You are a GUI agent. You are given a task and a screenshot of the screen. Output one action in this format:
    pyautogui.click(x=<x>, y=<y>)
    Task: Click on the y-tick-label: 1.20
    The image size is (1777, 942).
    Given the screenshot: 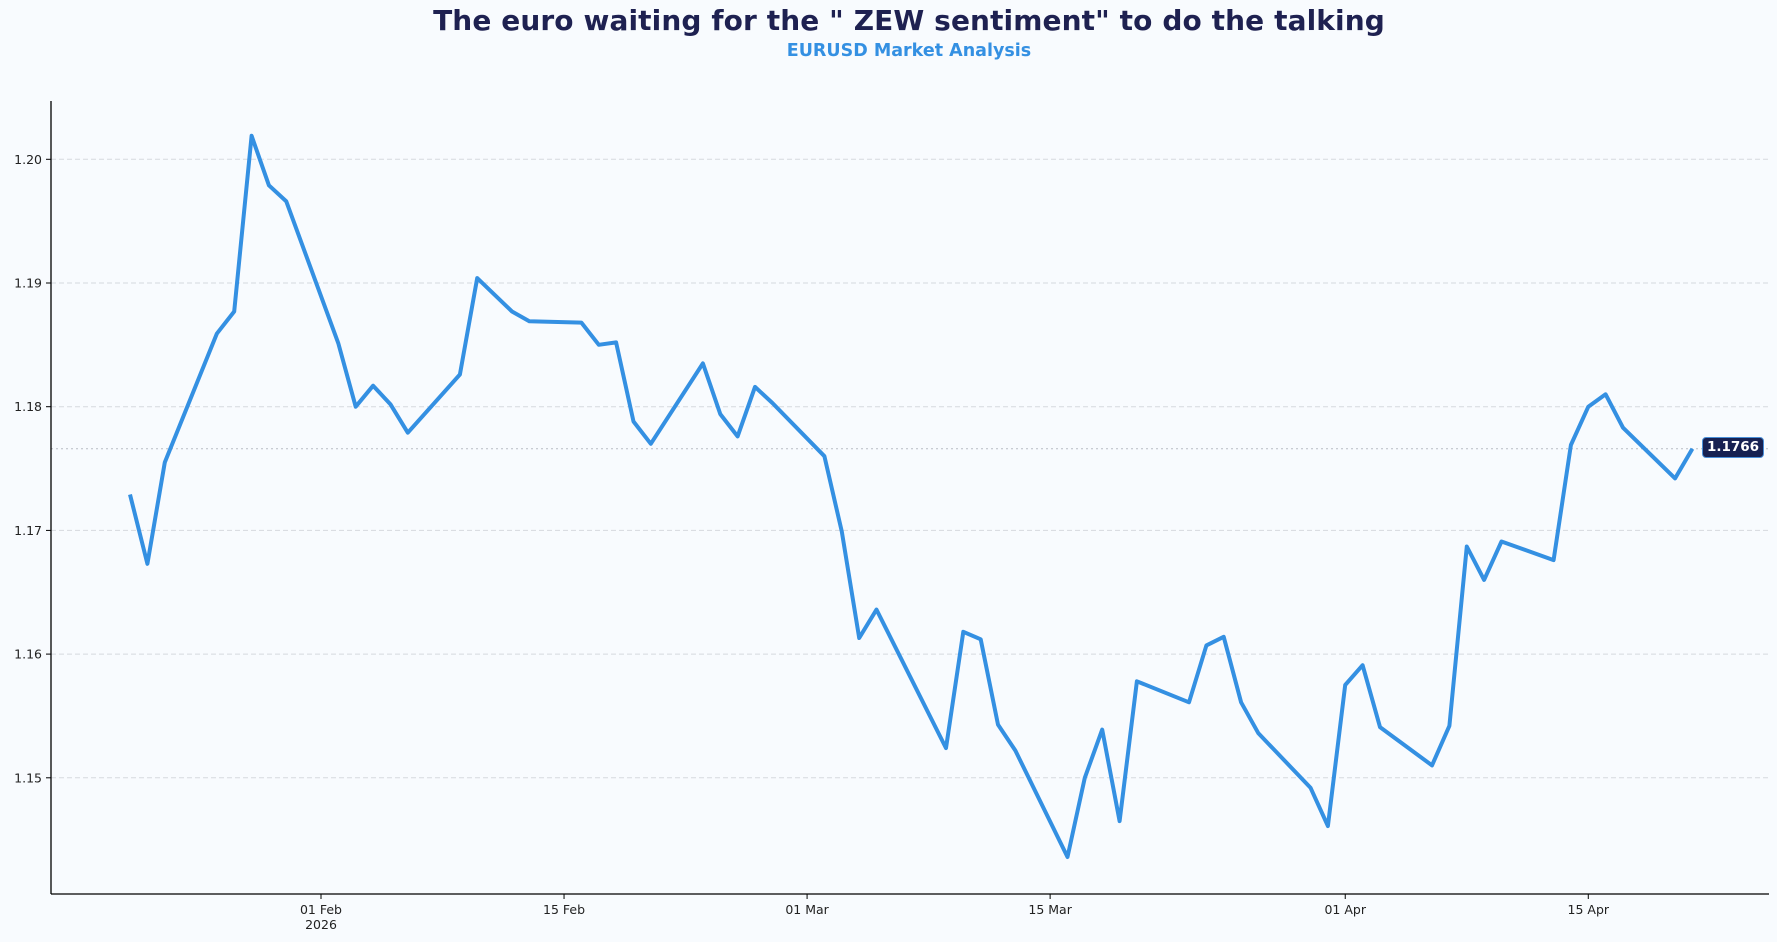 What is the action you would take?
    pyautogui.click(x=28, y=159)
    